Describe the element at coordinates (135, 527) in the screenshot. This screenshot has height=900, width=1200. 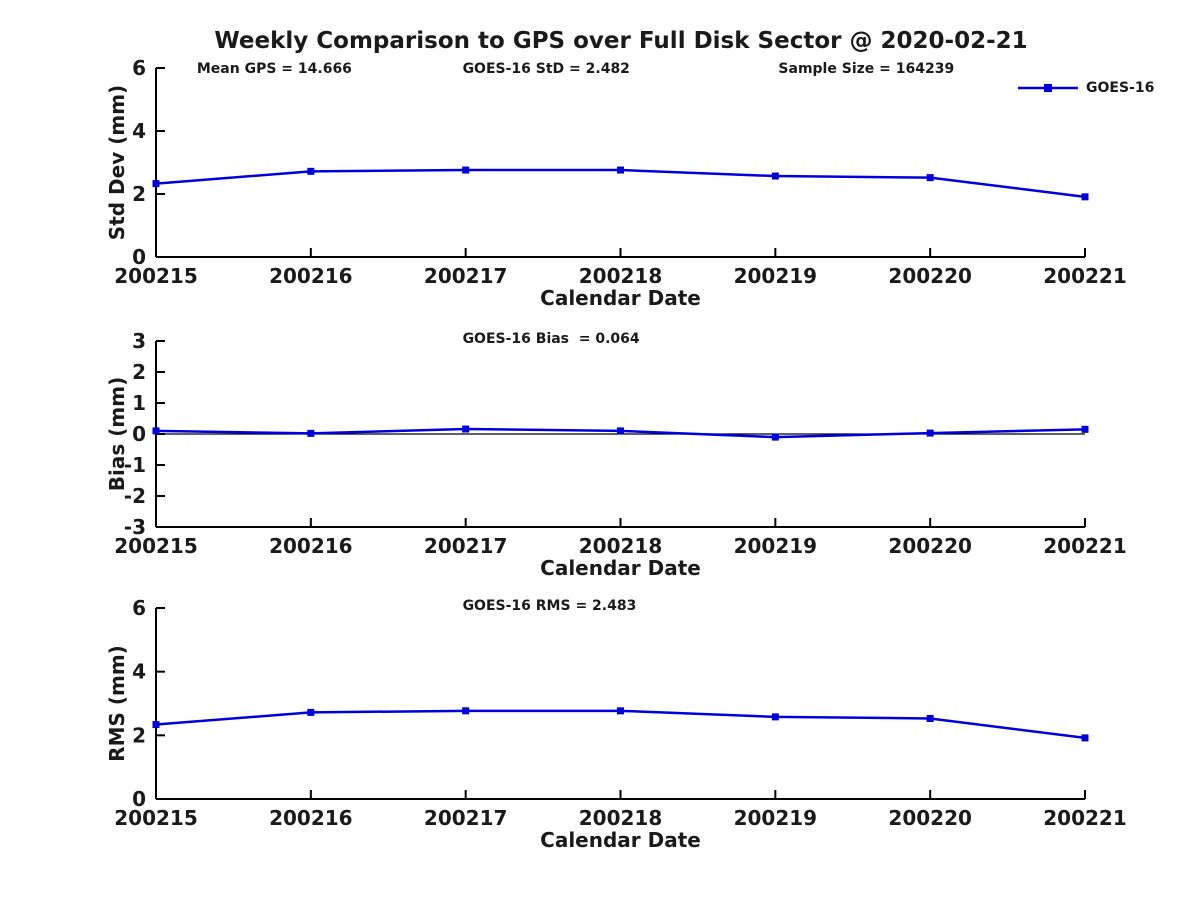
I see `y-tick-label: -3` at that location.